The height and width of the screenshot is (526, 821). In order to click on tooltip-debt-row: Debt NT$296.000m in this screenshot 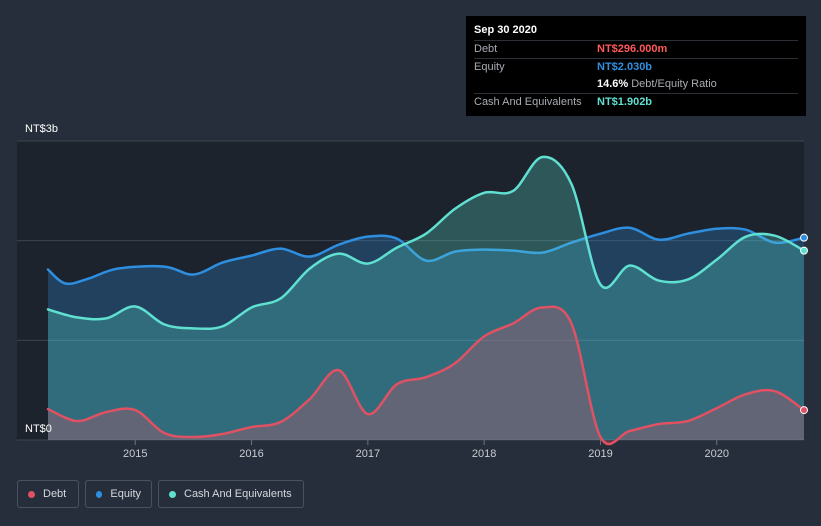, I will do `click(636, 49)`.